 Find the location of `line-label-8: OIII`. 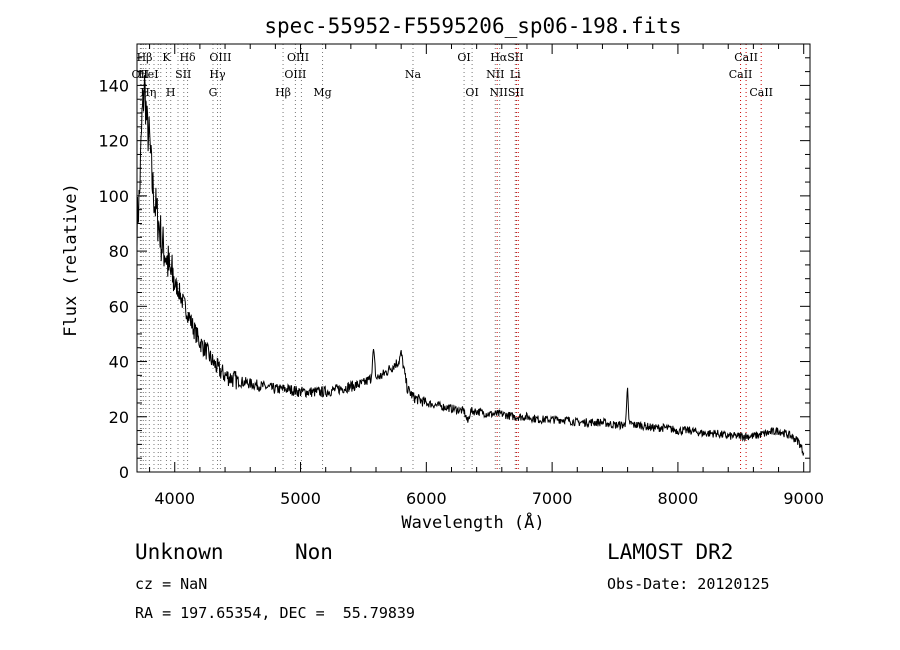

line-label-8: OIII is located at coordinates (220, 57).